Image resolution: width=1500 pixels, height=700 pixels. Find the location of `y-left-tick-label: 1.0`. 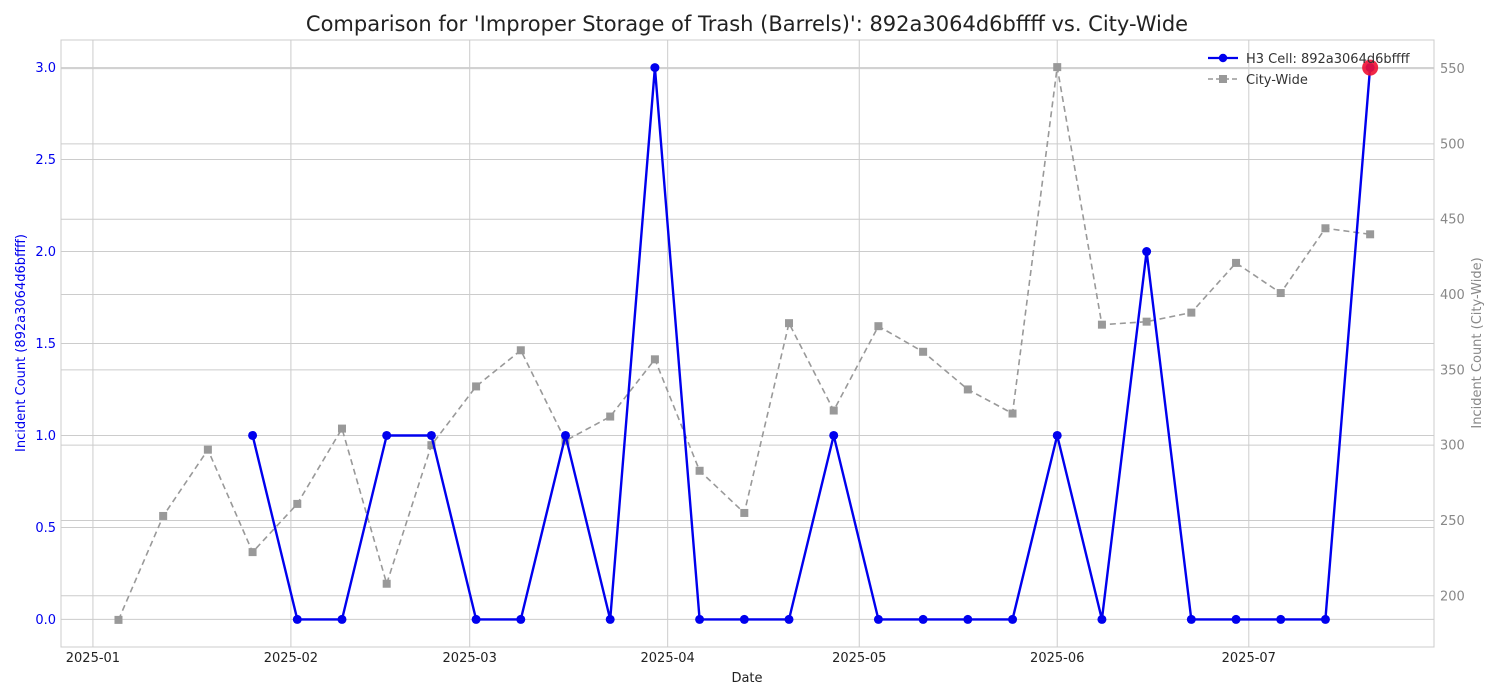

y-left-tick-label: 1.0 is located at coordinates (45, 436).